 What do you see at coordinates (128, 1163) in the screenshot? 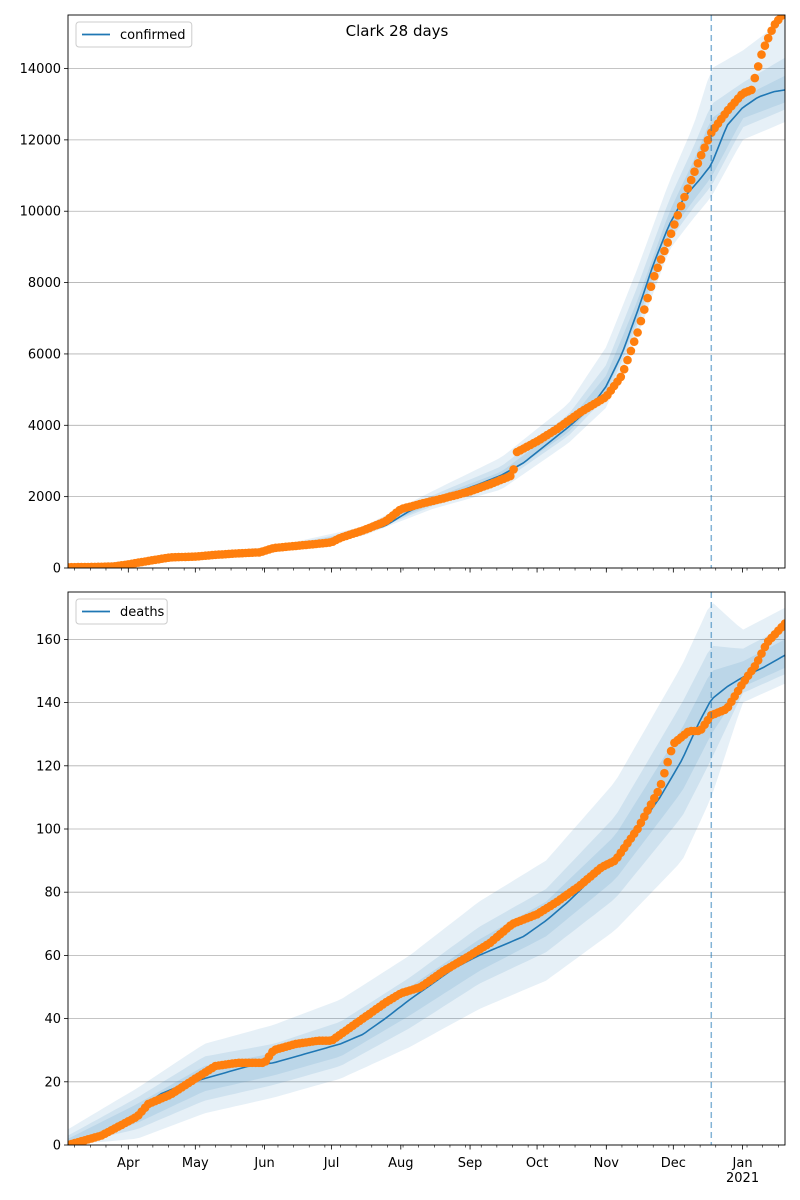
I see `x-tick-label: Apr` at bounding box center [128, 1163].